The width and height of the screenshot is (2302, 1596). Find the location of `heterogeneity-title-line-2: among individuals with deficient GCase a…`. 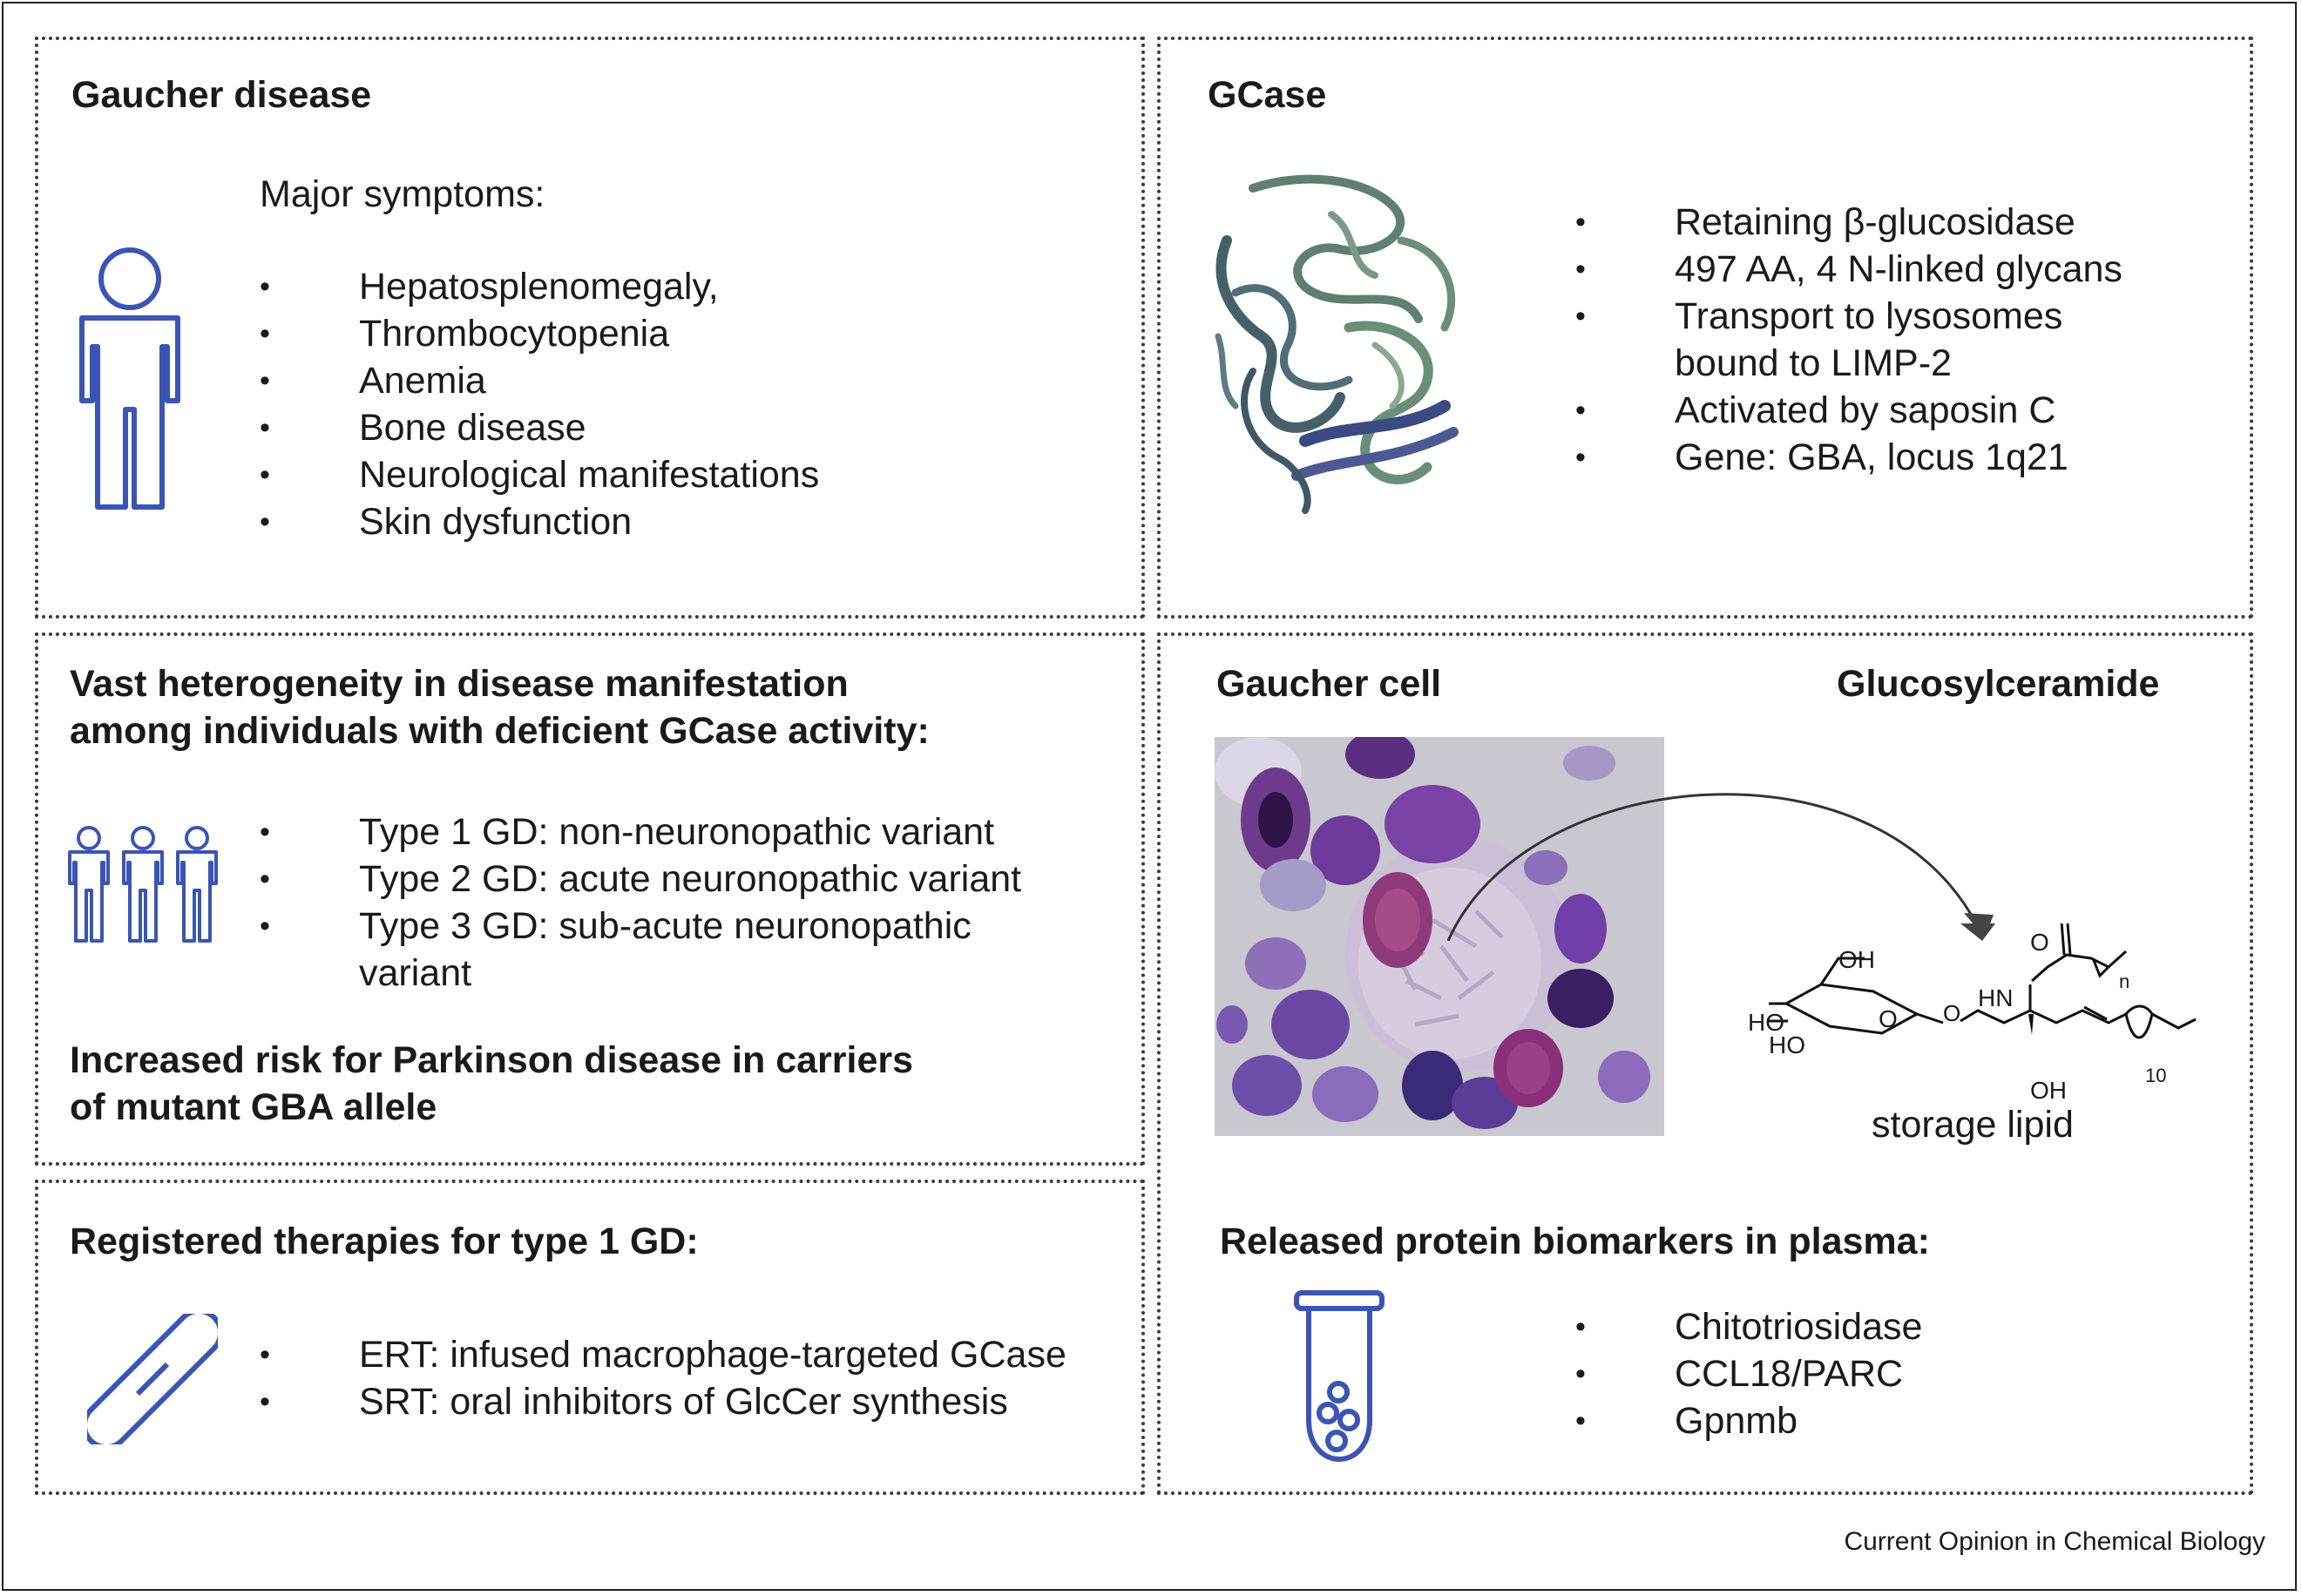

heterogeneity-title-line-2: among individuals with deficient GCase a… is located at coordinates (500, 731).